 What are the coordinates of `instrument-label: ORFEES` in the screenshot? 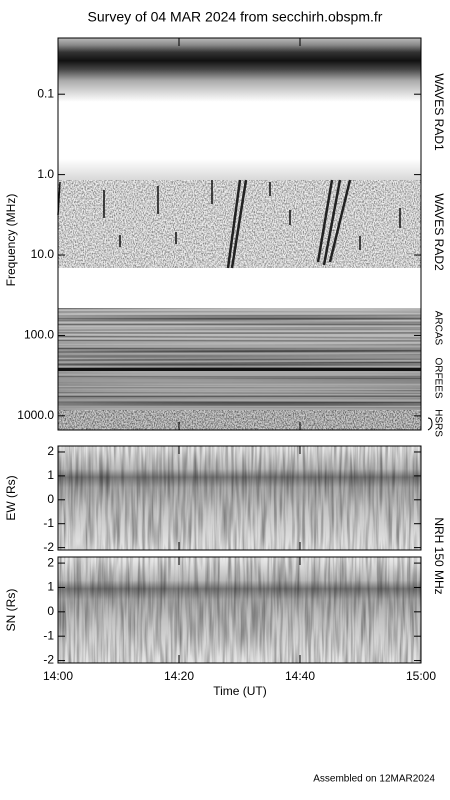 It's located at (437, 377).